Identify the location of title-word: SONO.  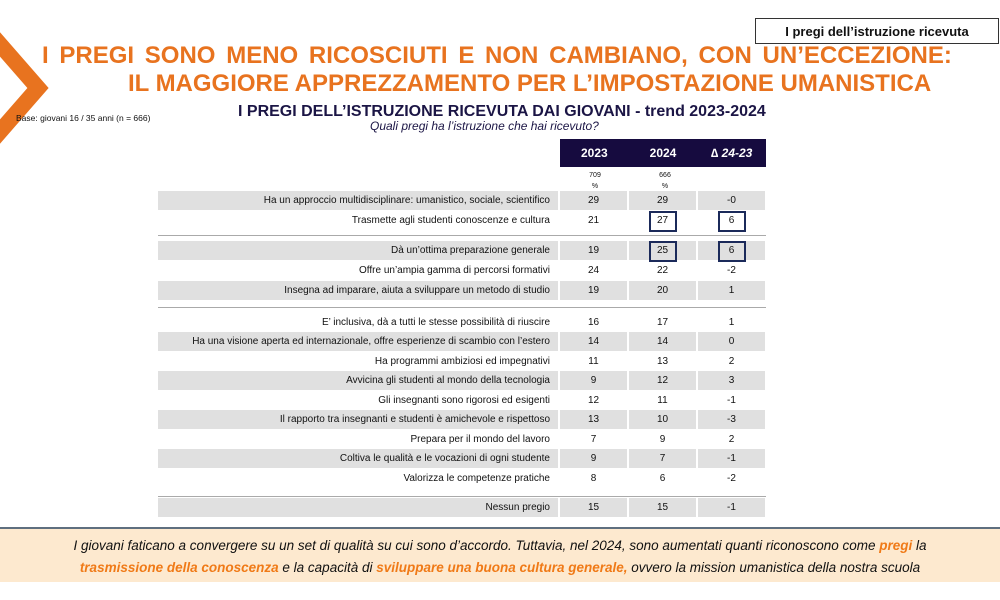
(180, 55).